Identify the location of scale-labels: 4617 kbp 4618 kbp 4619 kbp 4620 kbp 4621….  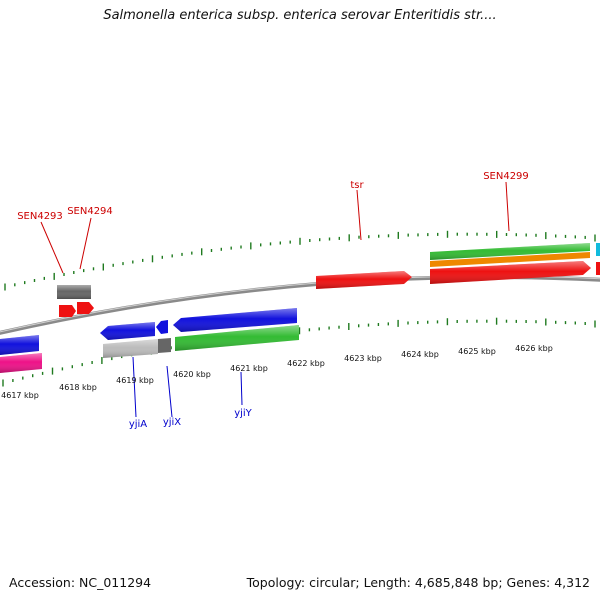
(277, 372).